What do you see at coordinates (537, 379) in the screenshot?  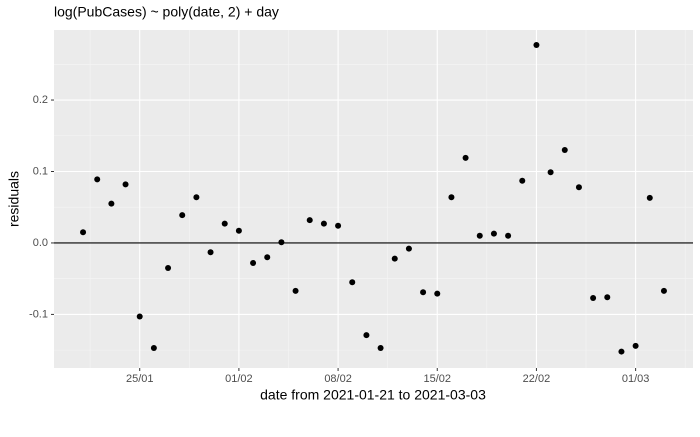 I see `x-tick-label: 22/02` at bounding box center [537, 379].